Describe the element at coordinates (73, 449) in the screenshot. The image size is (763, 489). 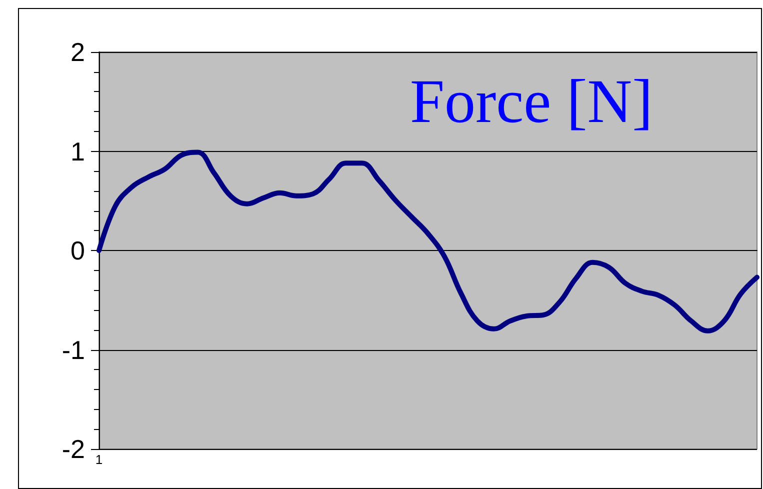
I see `y-tick-label: -2` at that location.